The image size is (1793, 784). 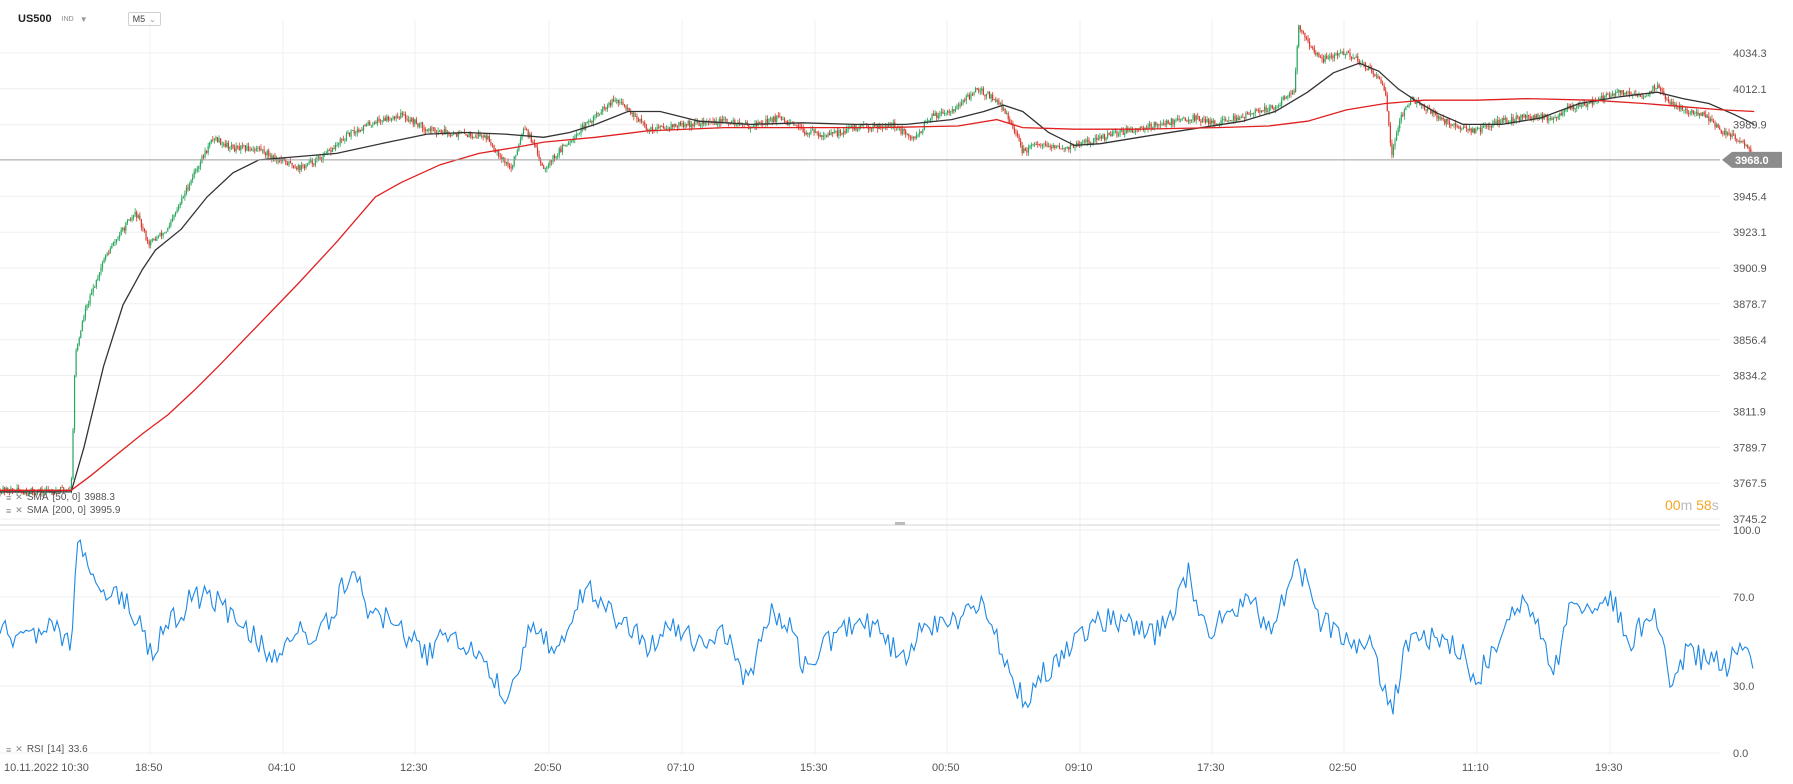 What do you see at coordinates (60, 497) in the screenshot?
I see `sma50-legend: ≡ ✕ SMA [50, 0] 3988.3` at bounding box center [60, 497].